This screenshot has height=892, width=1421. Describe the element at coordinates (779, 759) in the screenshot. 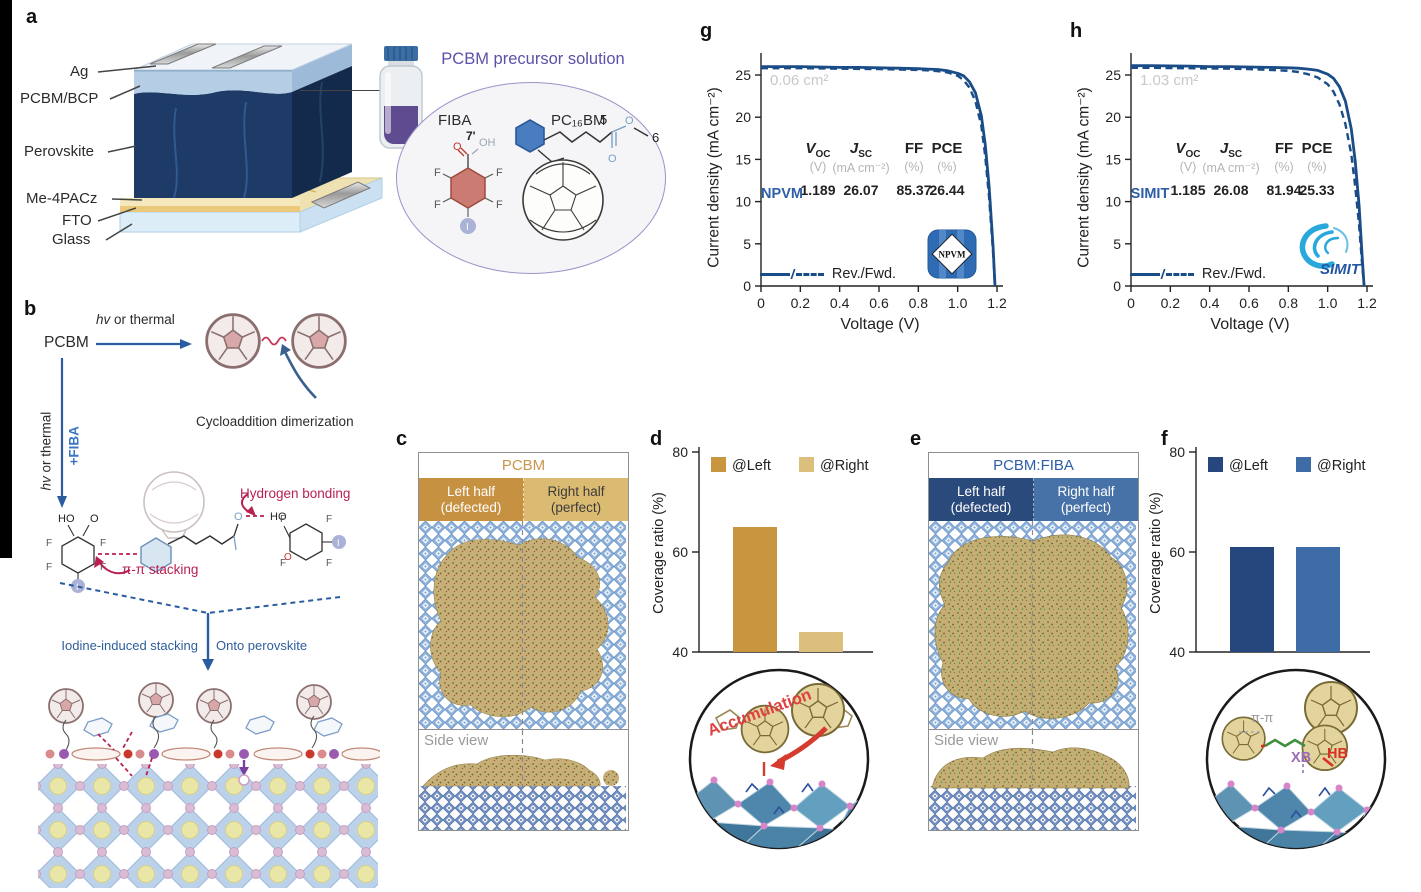

I see `panel-d-inset-circle: Accumulation` at that location.